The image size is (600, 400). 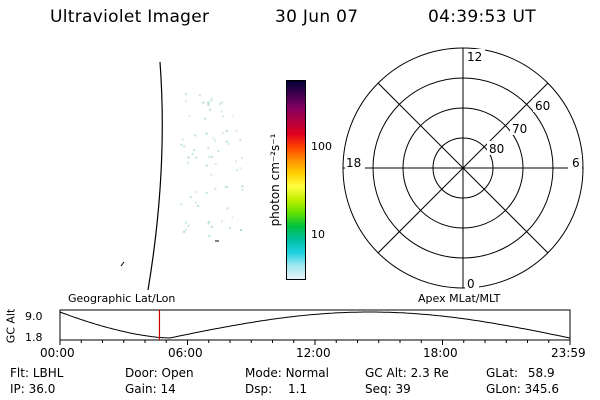 I want to click on info-seq-label: Seq:, so click(x=378, y=389).